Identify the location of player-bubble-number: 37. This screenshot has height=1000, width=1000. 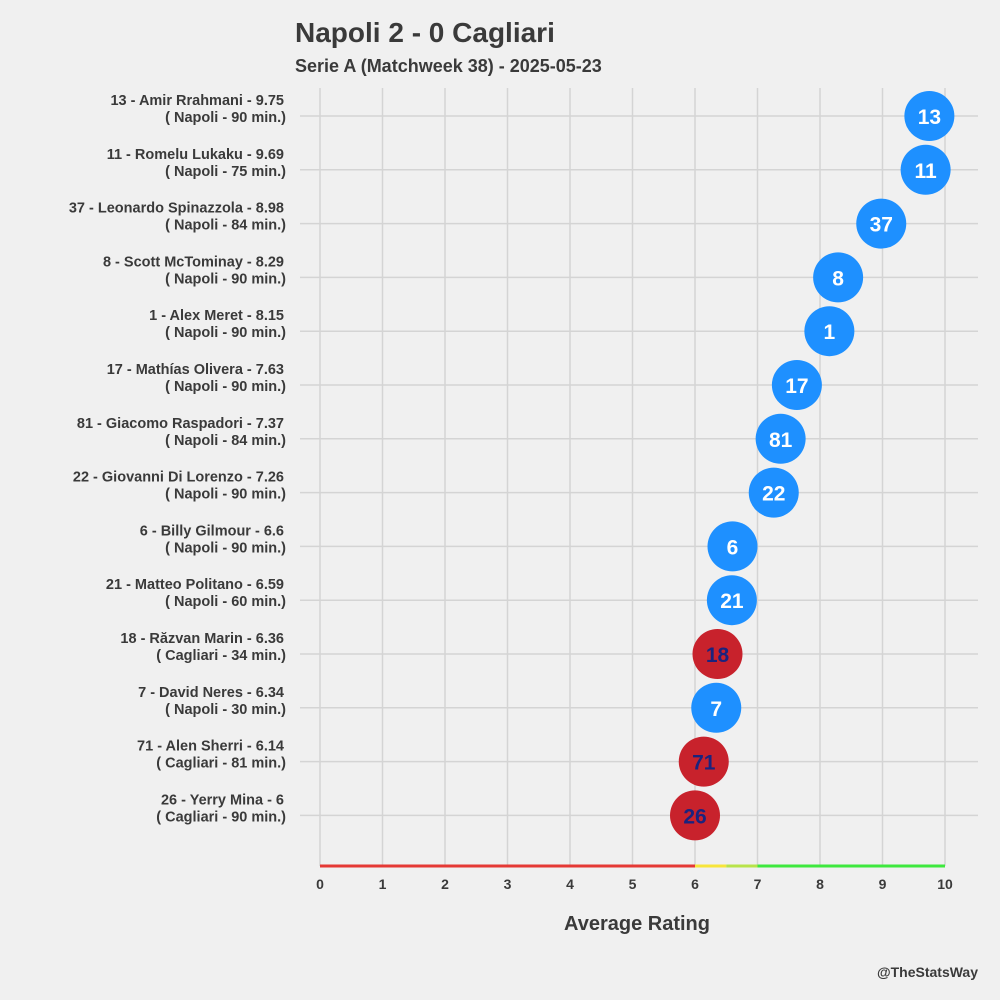
(881, 225).